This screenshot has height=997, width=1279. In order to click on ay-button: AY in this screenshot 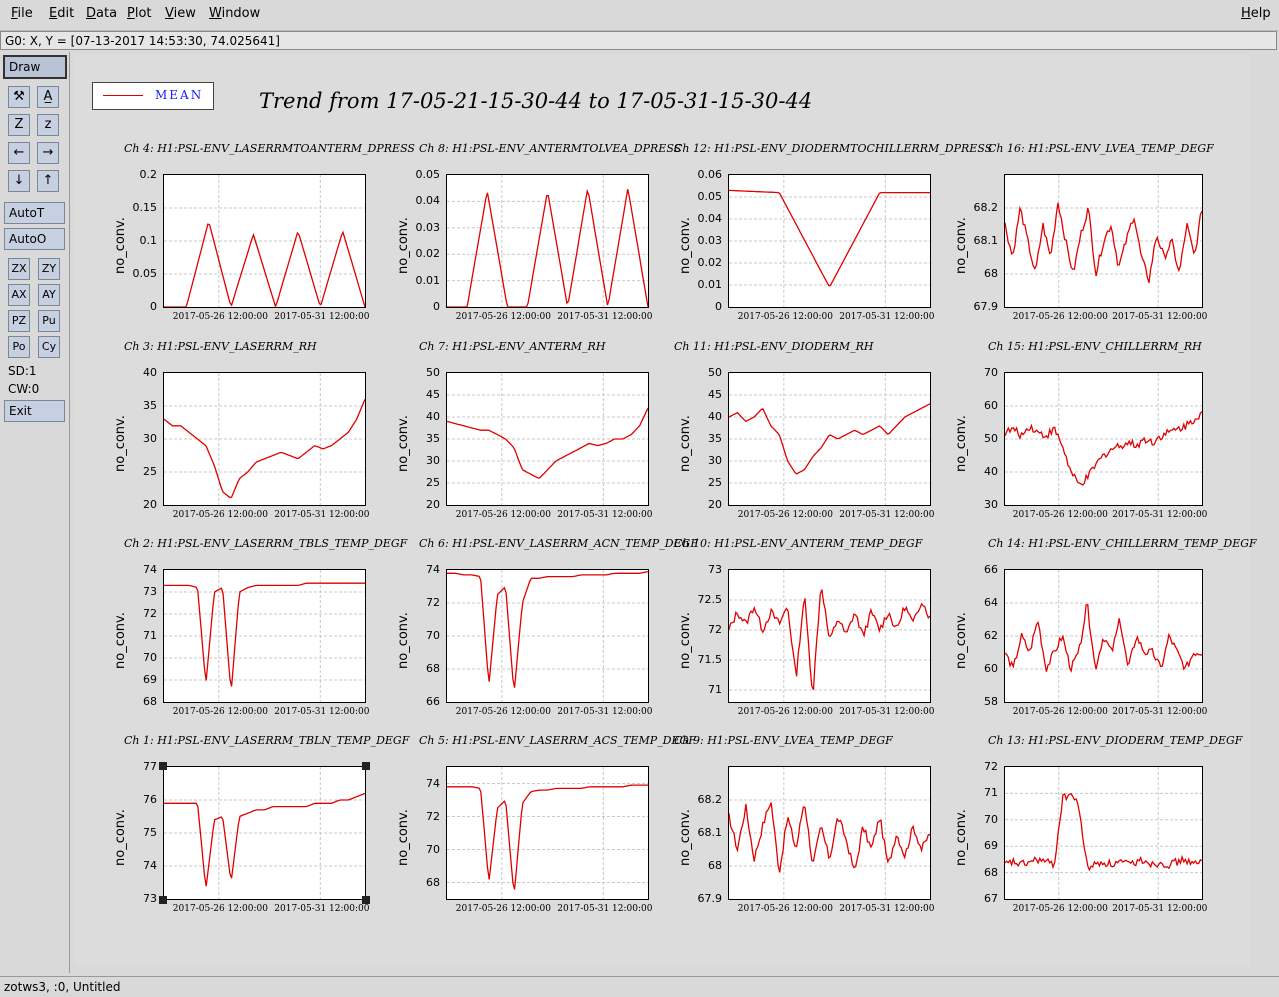, I will do `click(49, 295)`.